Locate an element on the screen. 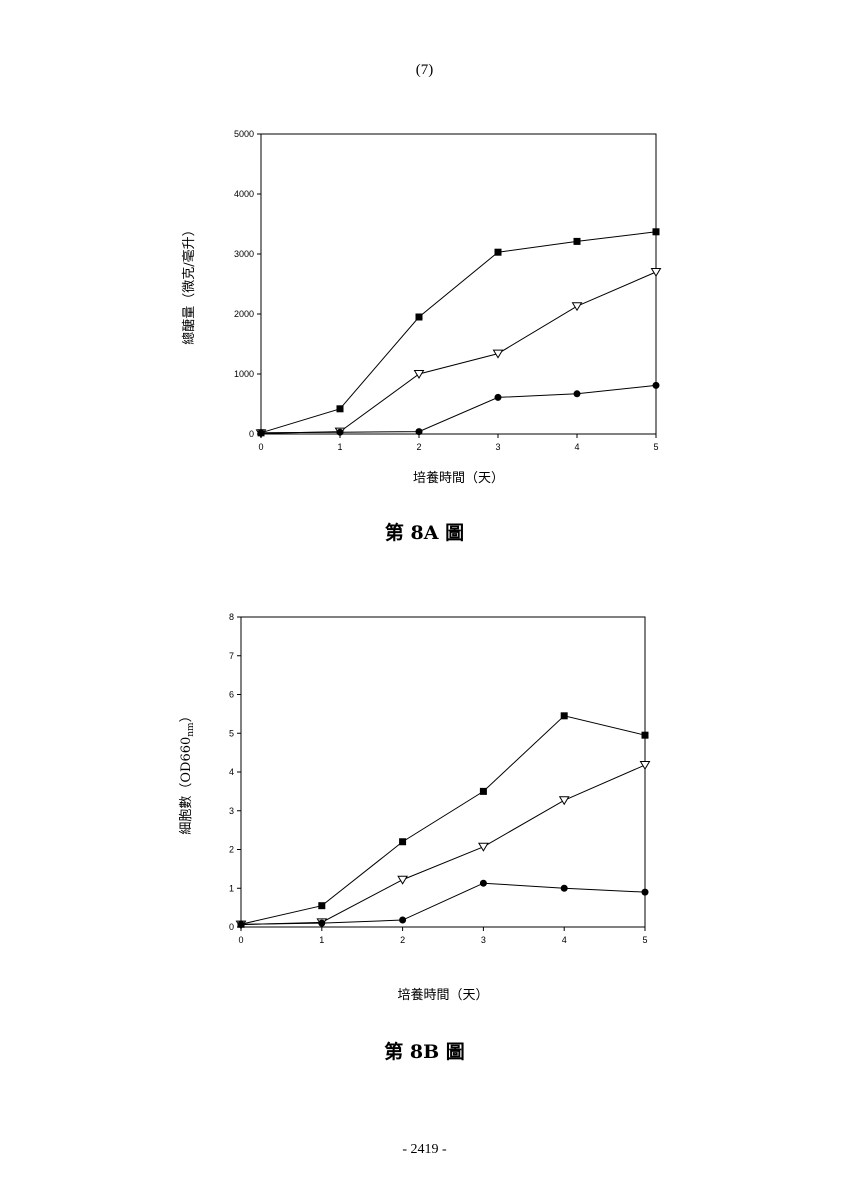 The width and height of the screenshot is (849, 1200). y-tick-label: 2 is located at coordinates (231, 850).